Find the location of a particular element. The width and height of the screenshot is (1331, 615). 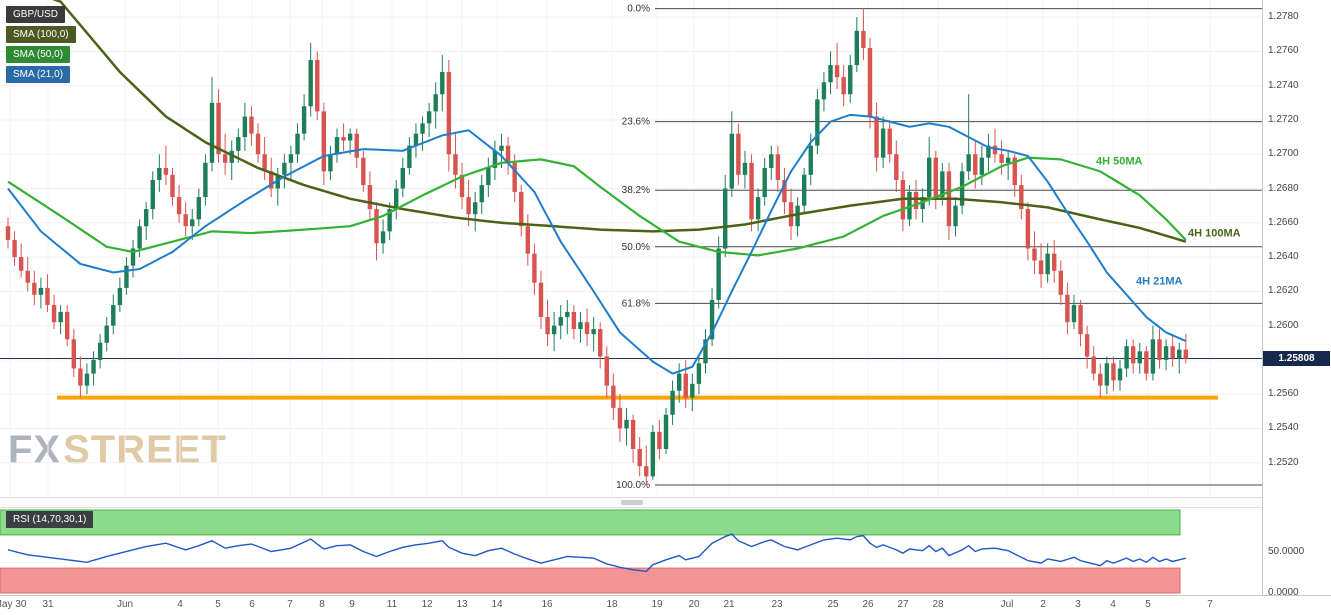

price-axis-label: 1.2760 is located at coordinates (1283, 51).